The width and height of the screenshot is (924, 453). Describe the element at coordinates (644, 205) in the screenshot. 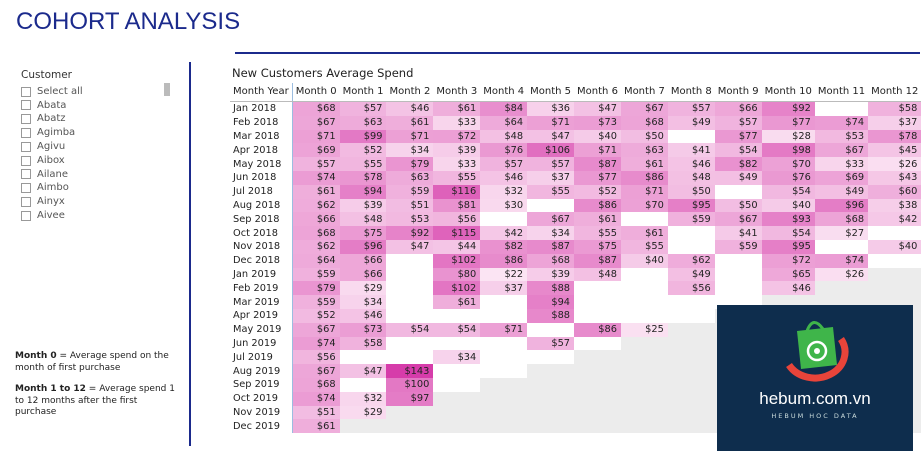

I see `cell: $70` at that location.